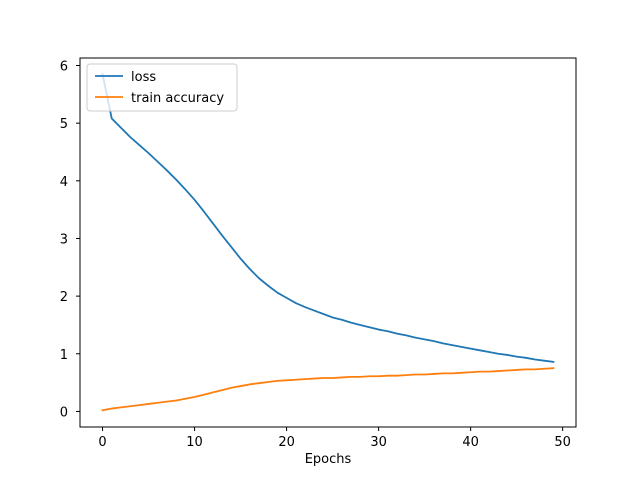 The height and width of the screenshot is (480, 640). I want to click on legend: loss train accuracy, so click(162, 87).